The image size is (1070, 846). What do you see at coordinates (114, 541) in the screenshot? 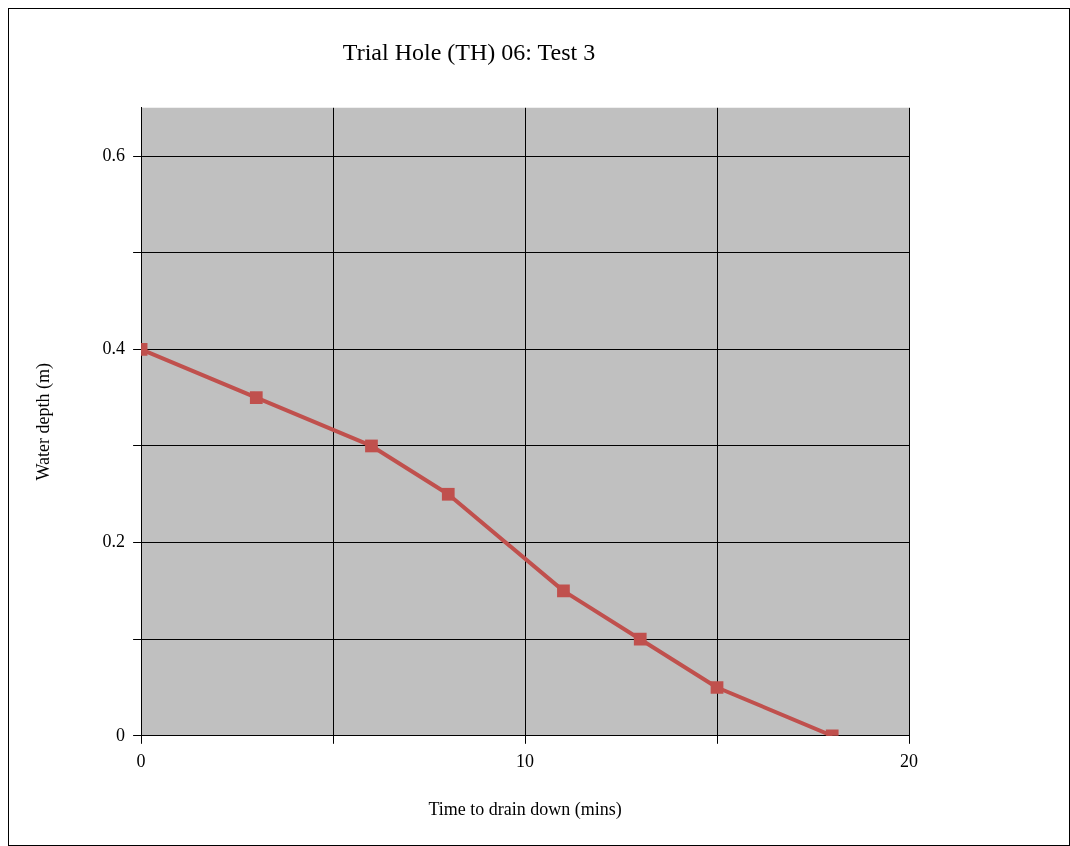
I see `y-tick-label: 0.2` at bounding box center [114, 541].